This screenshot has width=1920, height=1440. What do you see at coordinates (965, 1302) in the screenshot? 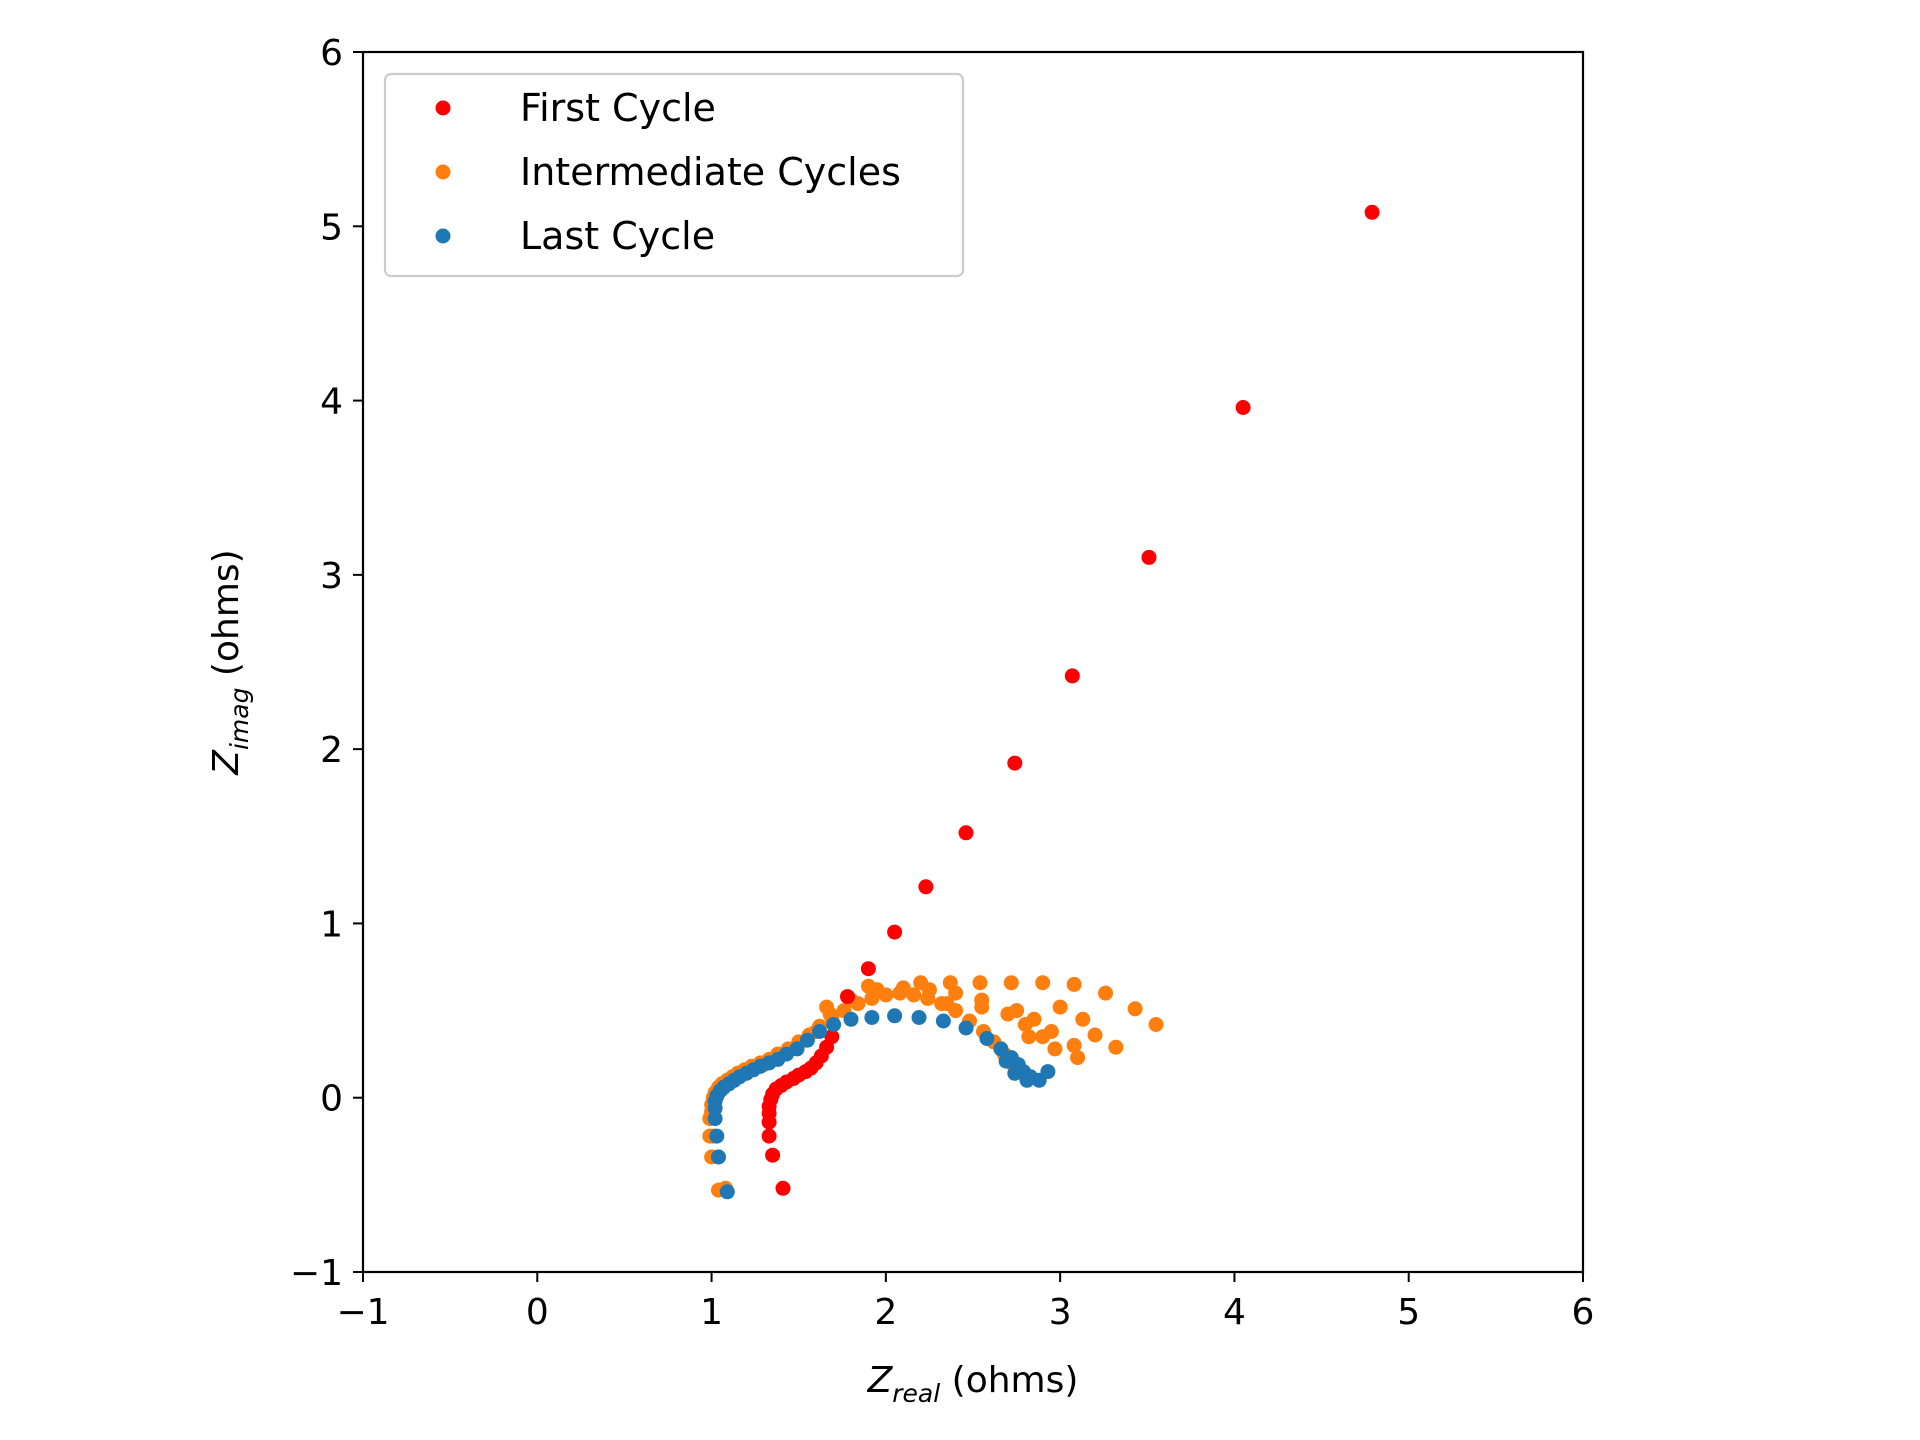
I see `x-axis-ticks: −1 0 1 2 3 4 5 6` at bounding box center [965, 1302].